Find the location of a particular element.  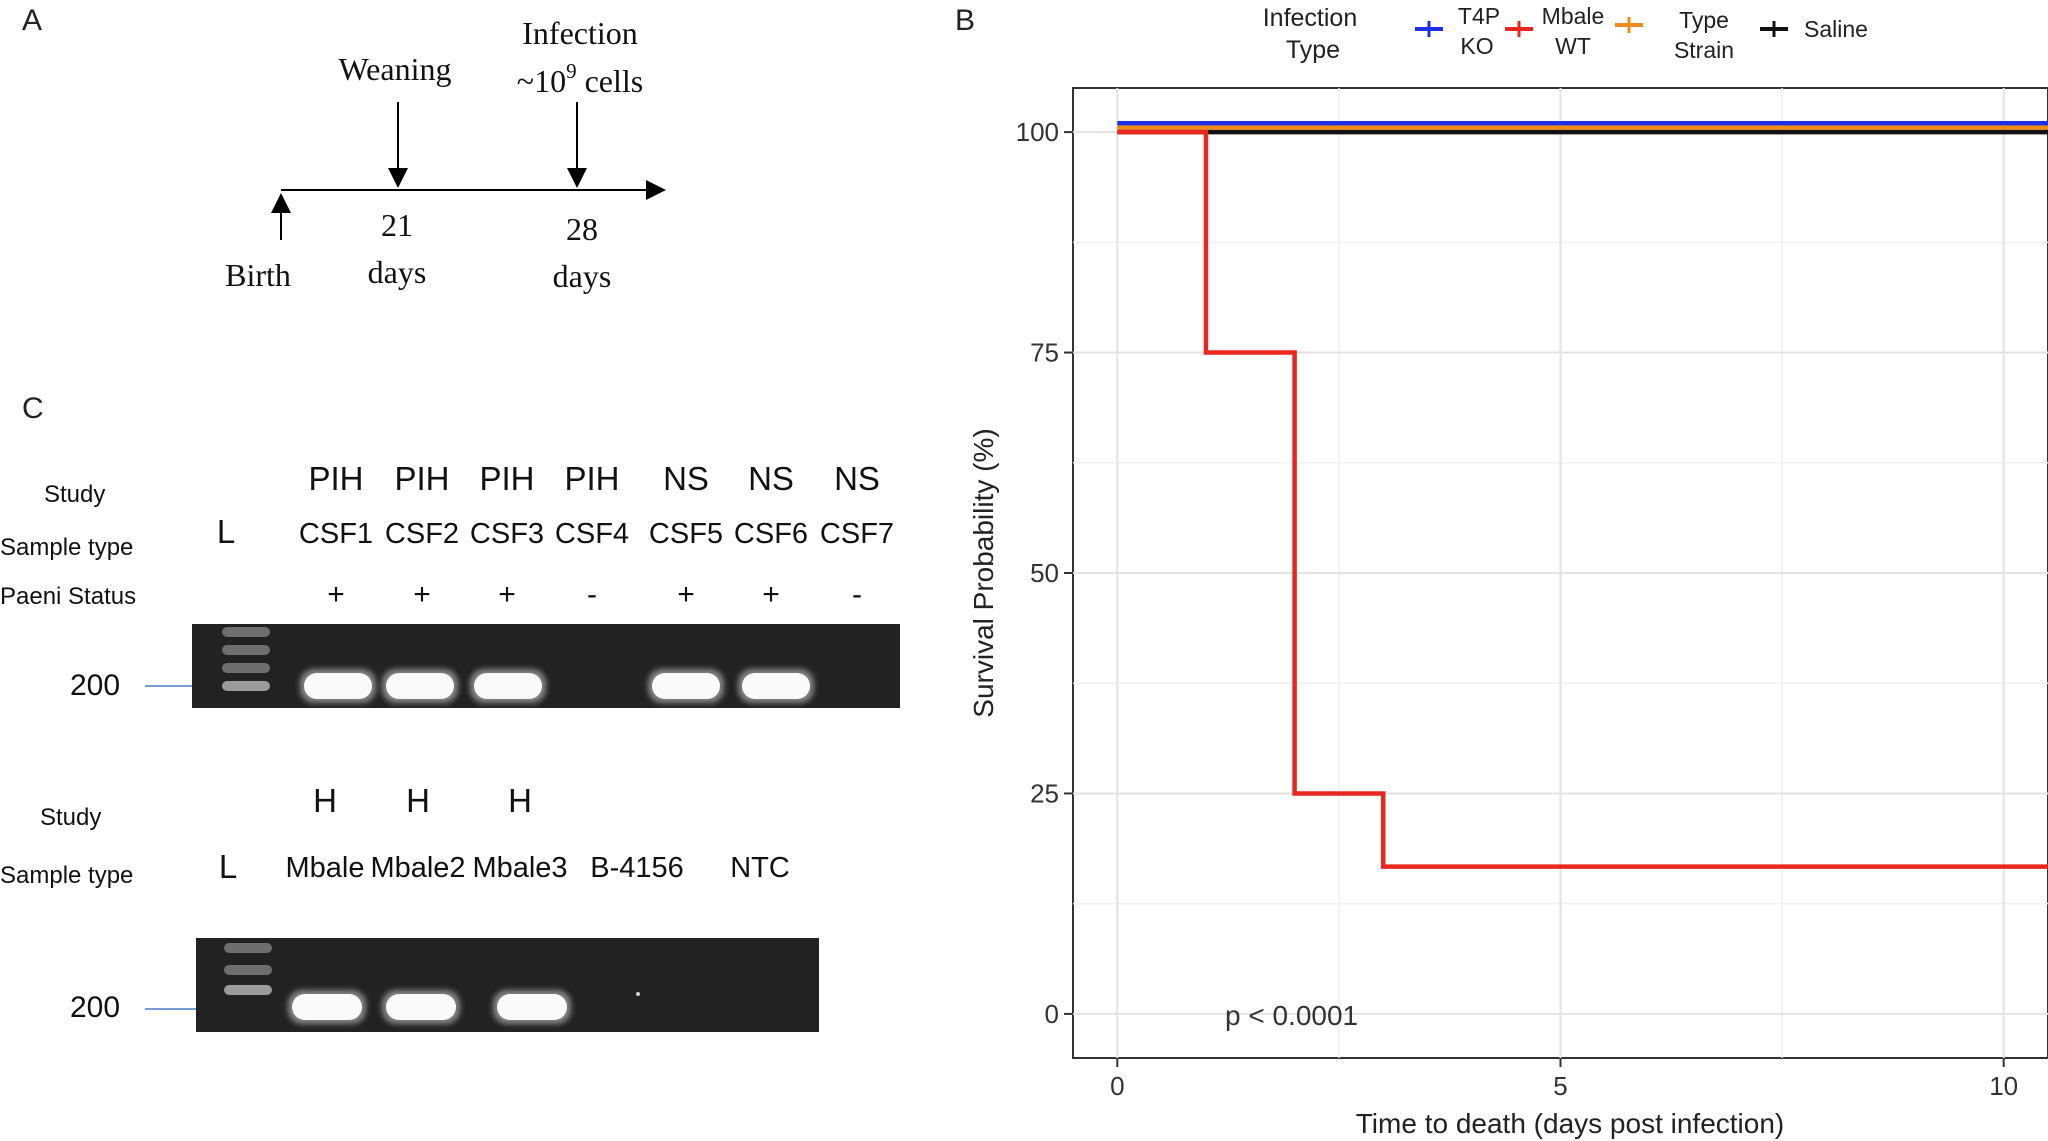

day28-number: 28 is located at coordinates (582, 229).